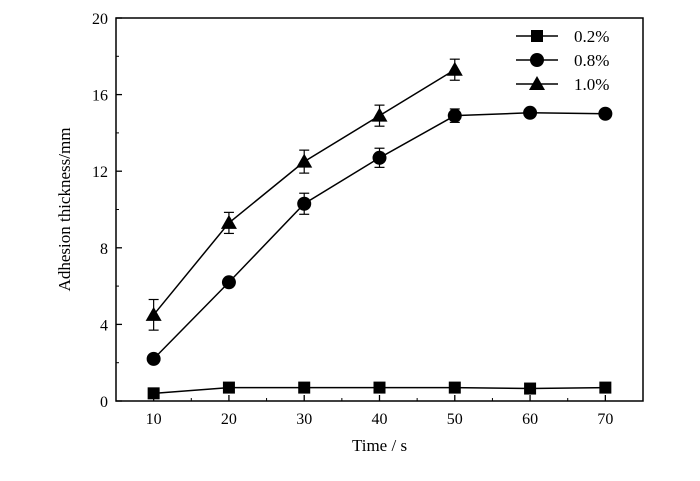  Describe the element at coordinates (605, 419) in the screenshot. I see `x-tick-label: 70` at that location.